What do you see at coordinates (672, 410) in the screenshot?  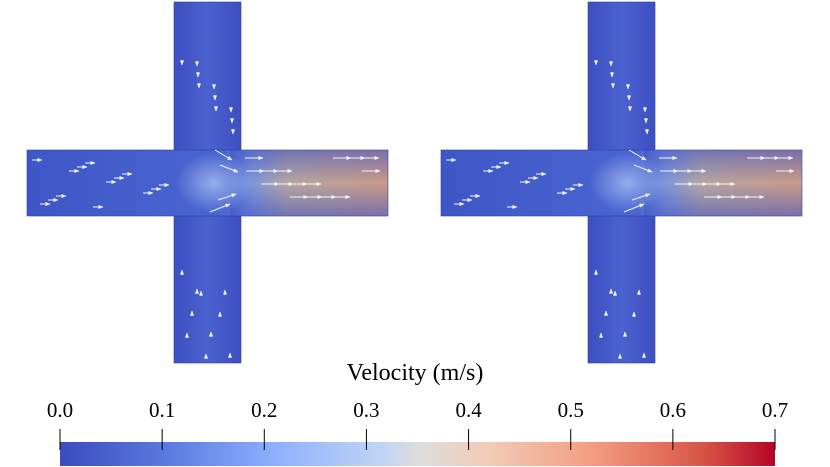 I see `colorbar-tick-label: 0.6` at bounding box center [672, 410].